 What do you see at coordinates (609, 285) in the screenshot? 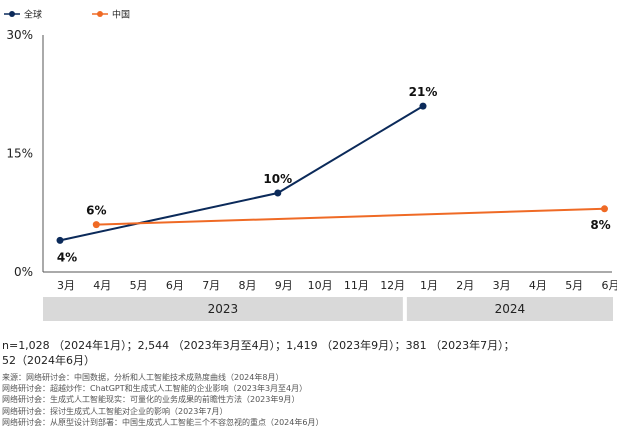
I see `x-tick-label-16: 6月` at bounding box center [609, 285].